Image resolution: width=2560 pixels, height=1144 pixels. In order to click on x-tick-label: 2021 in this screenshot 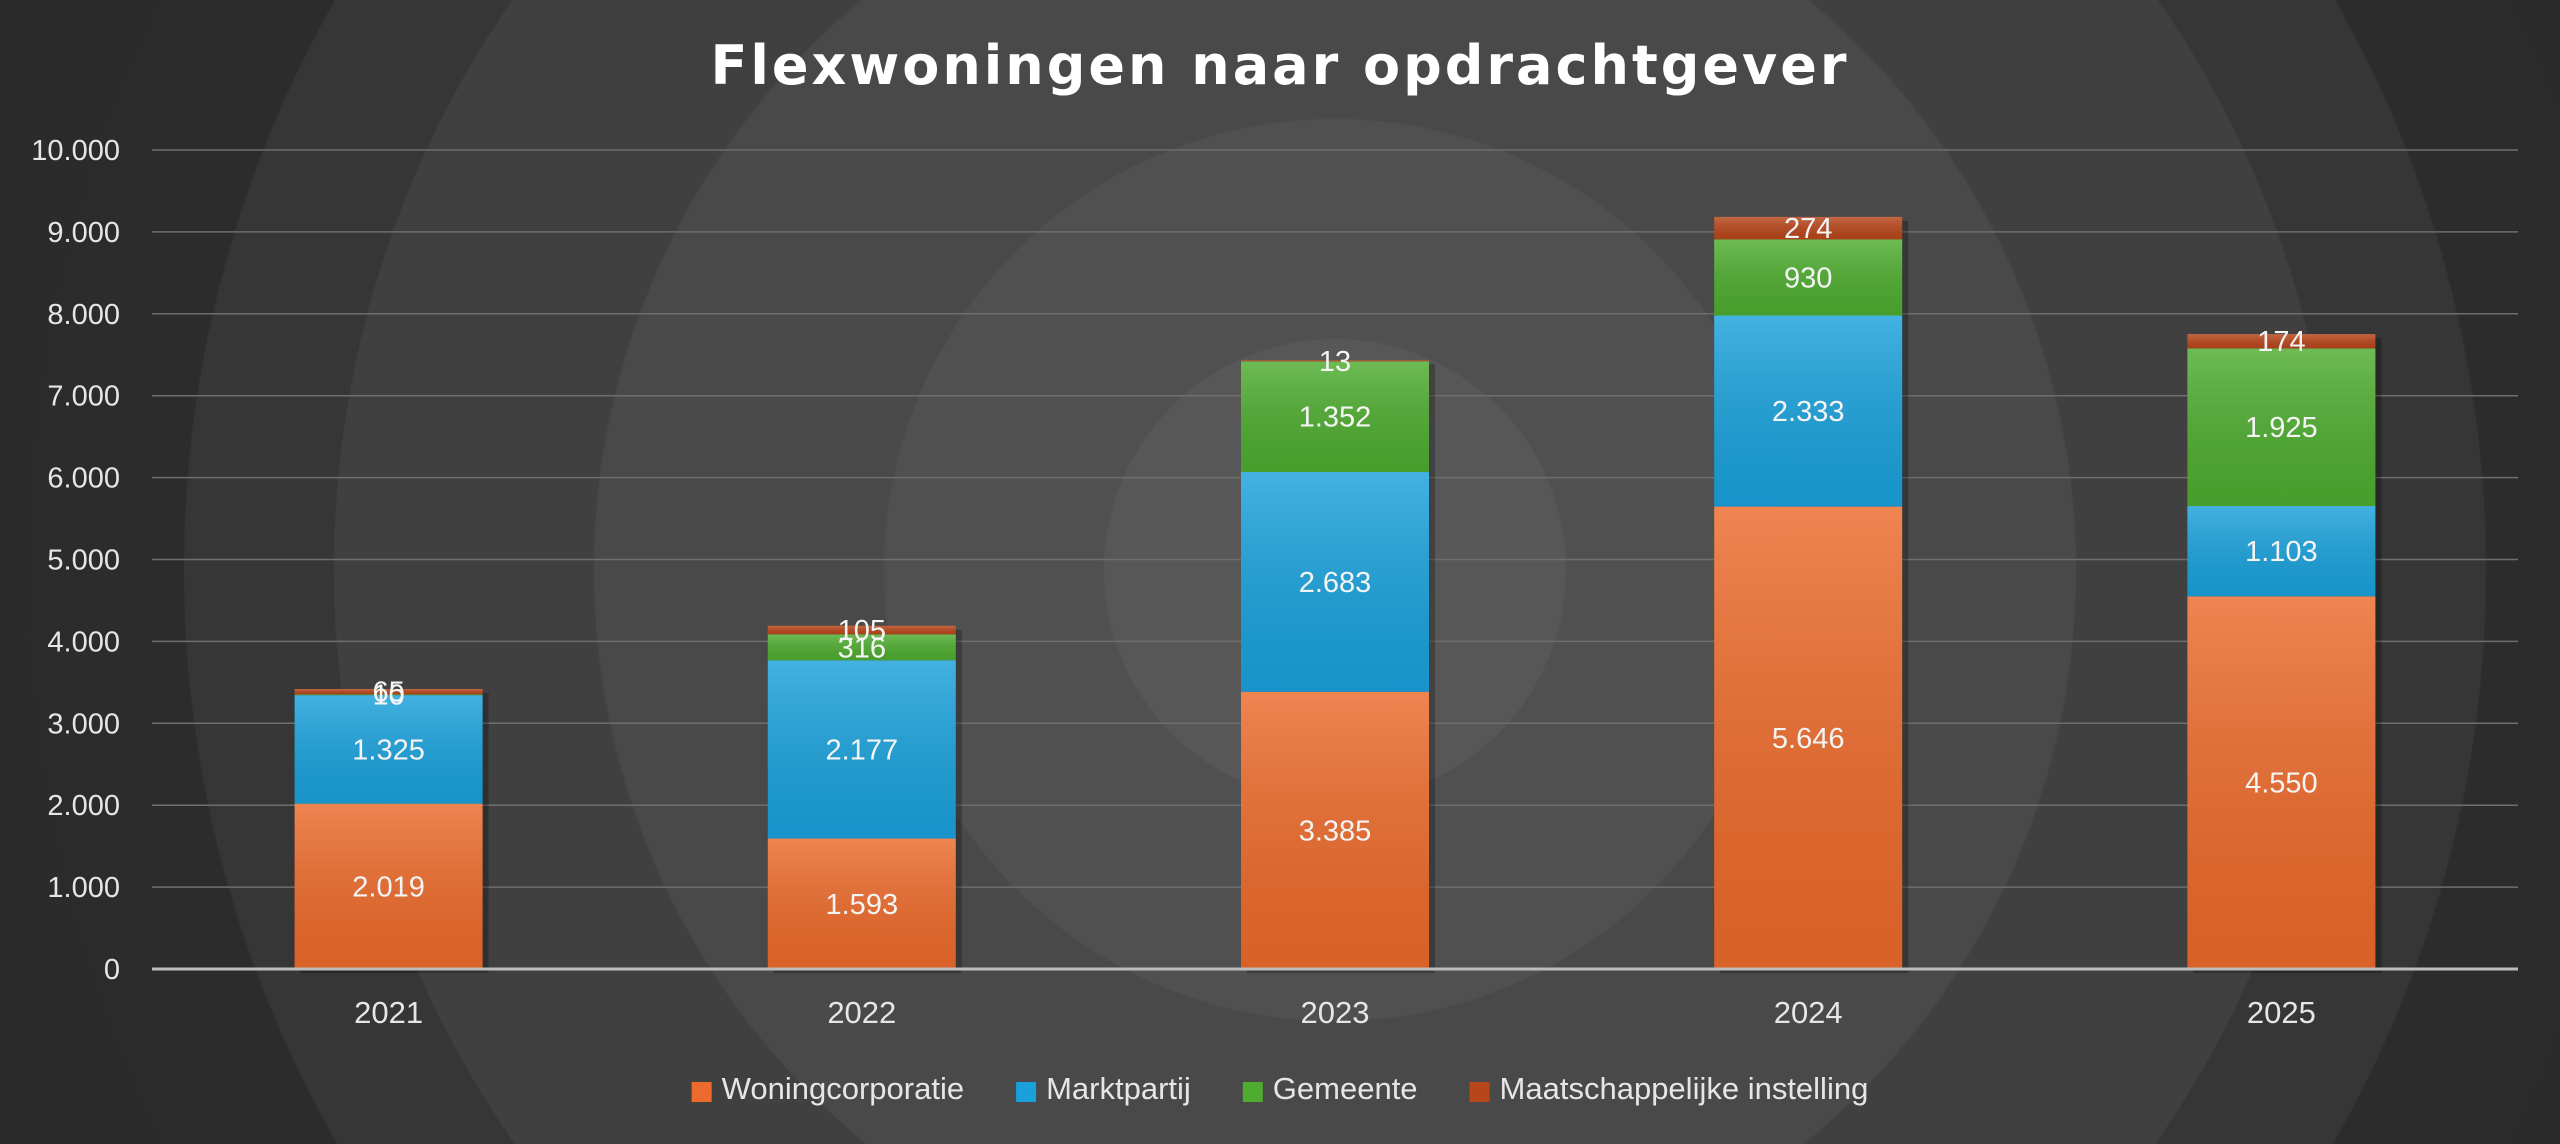, I will do `click(388, 1012)`.